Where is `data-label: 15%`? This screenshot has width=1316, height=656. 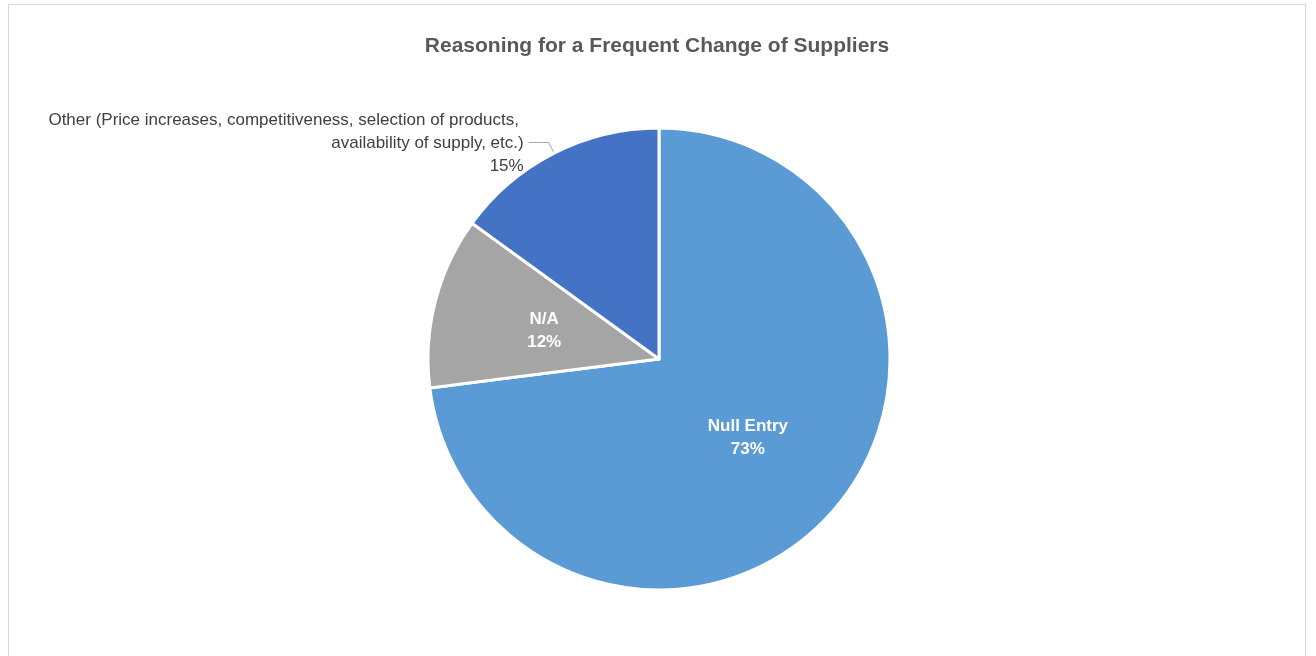
data-label: 15% is located at coordinates (506, 165).